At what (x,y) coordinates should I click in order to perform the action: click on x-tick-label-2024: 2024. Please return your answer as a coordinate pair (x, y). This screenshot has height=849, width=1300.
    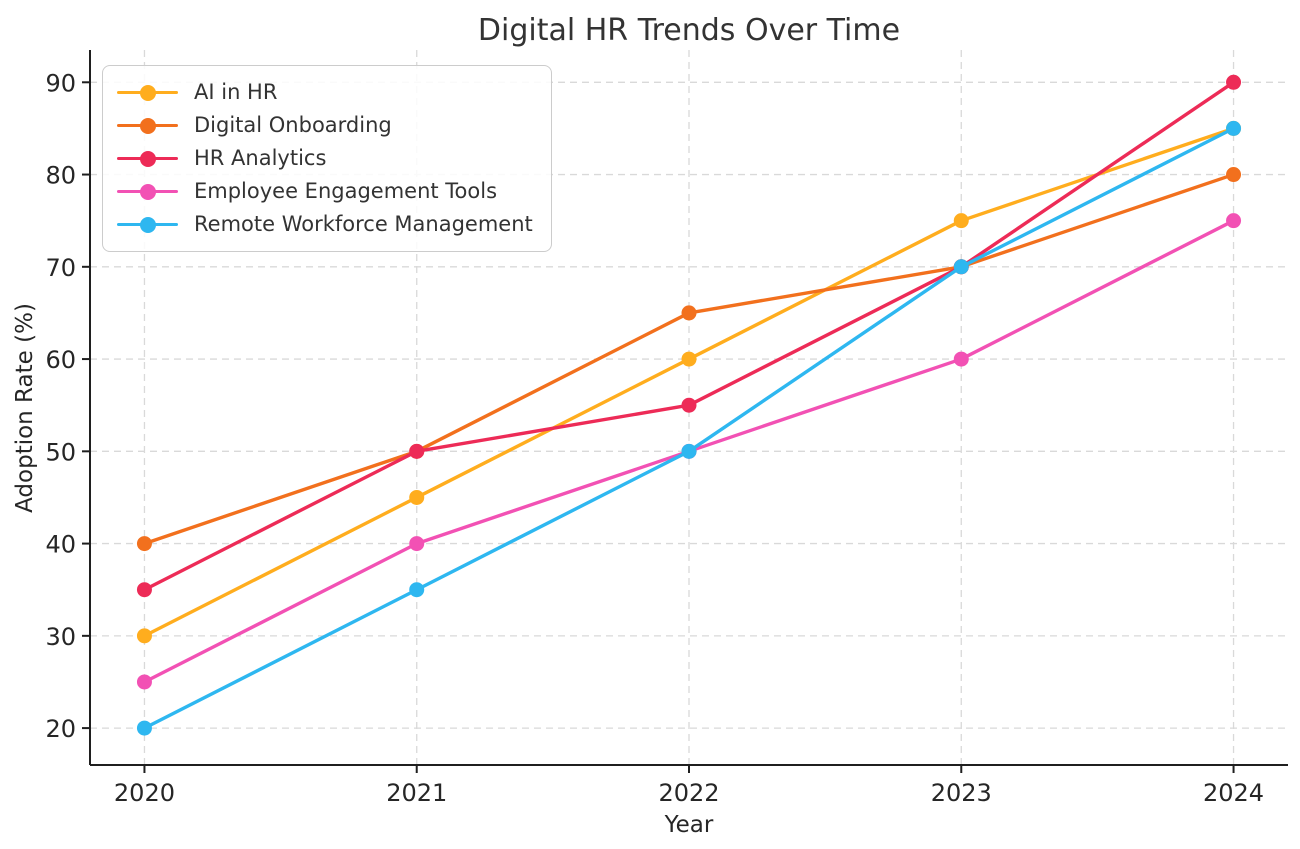
    Looking at the image, I should click on (1233, 793).